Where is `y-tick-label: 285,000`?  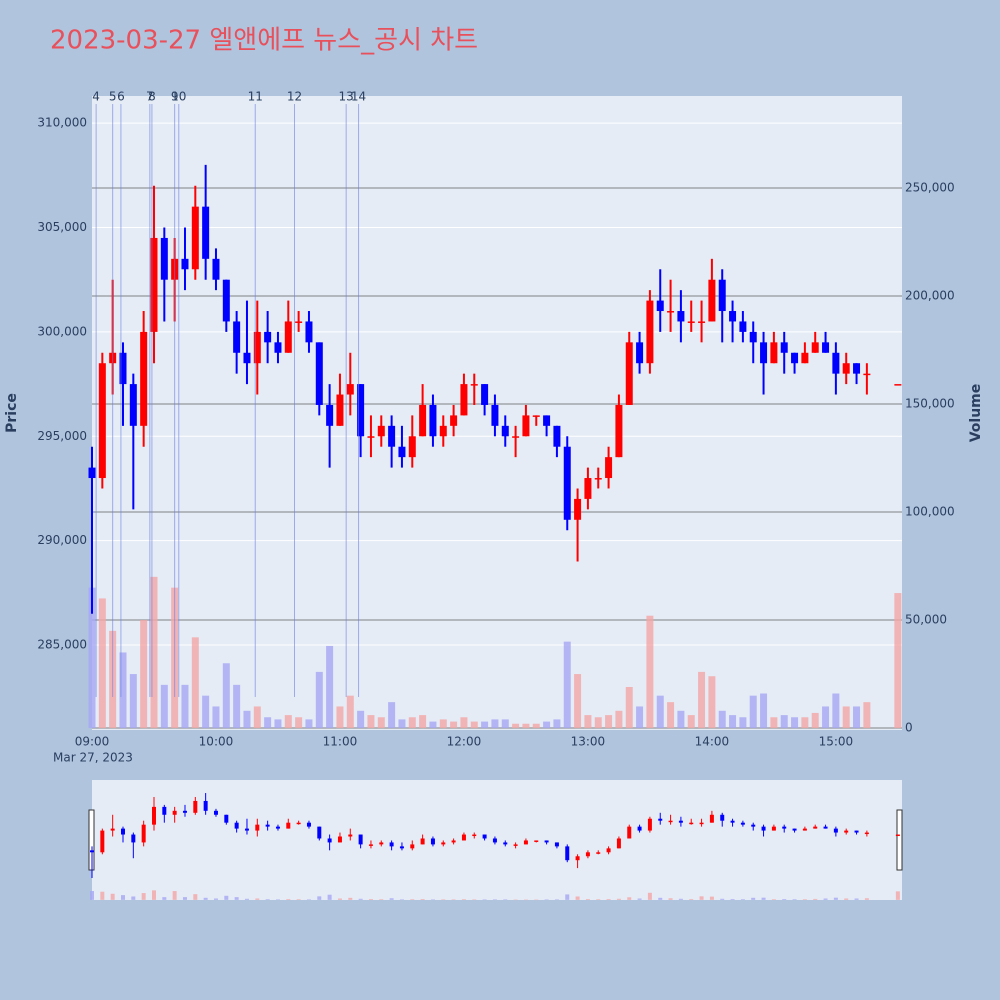
y-tick-label: 285,000 is located at coordinates (62, 645).